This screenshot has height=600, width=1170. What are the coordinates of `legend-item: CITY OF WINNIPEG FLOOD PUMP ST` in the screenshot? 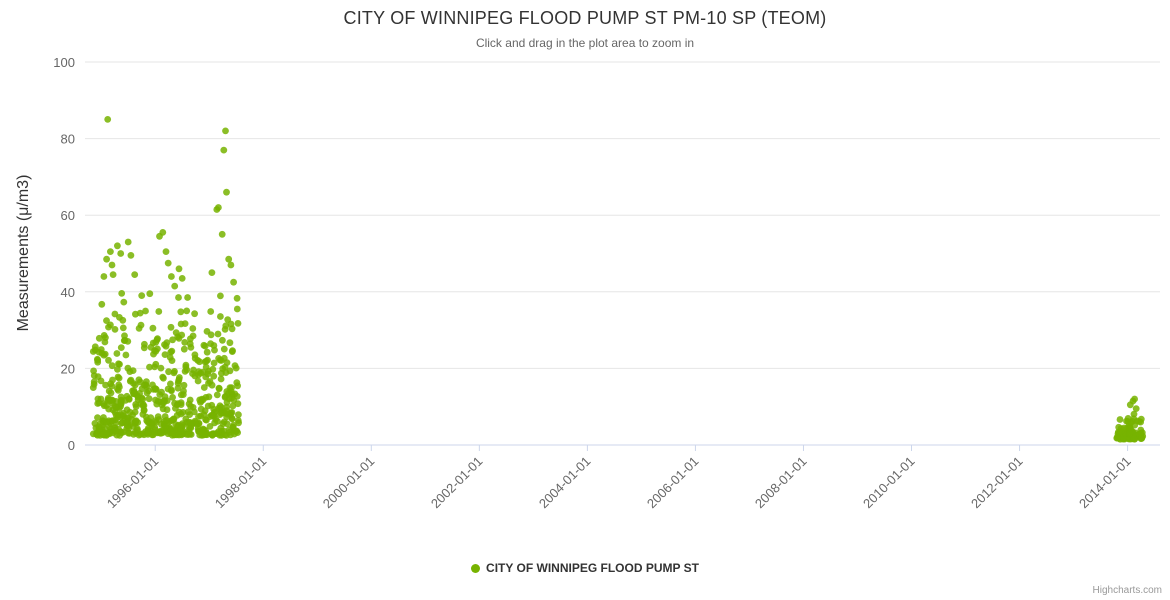 It's located at (585, 568).